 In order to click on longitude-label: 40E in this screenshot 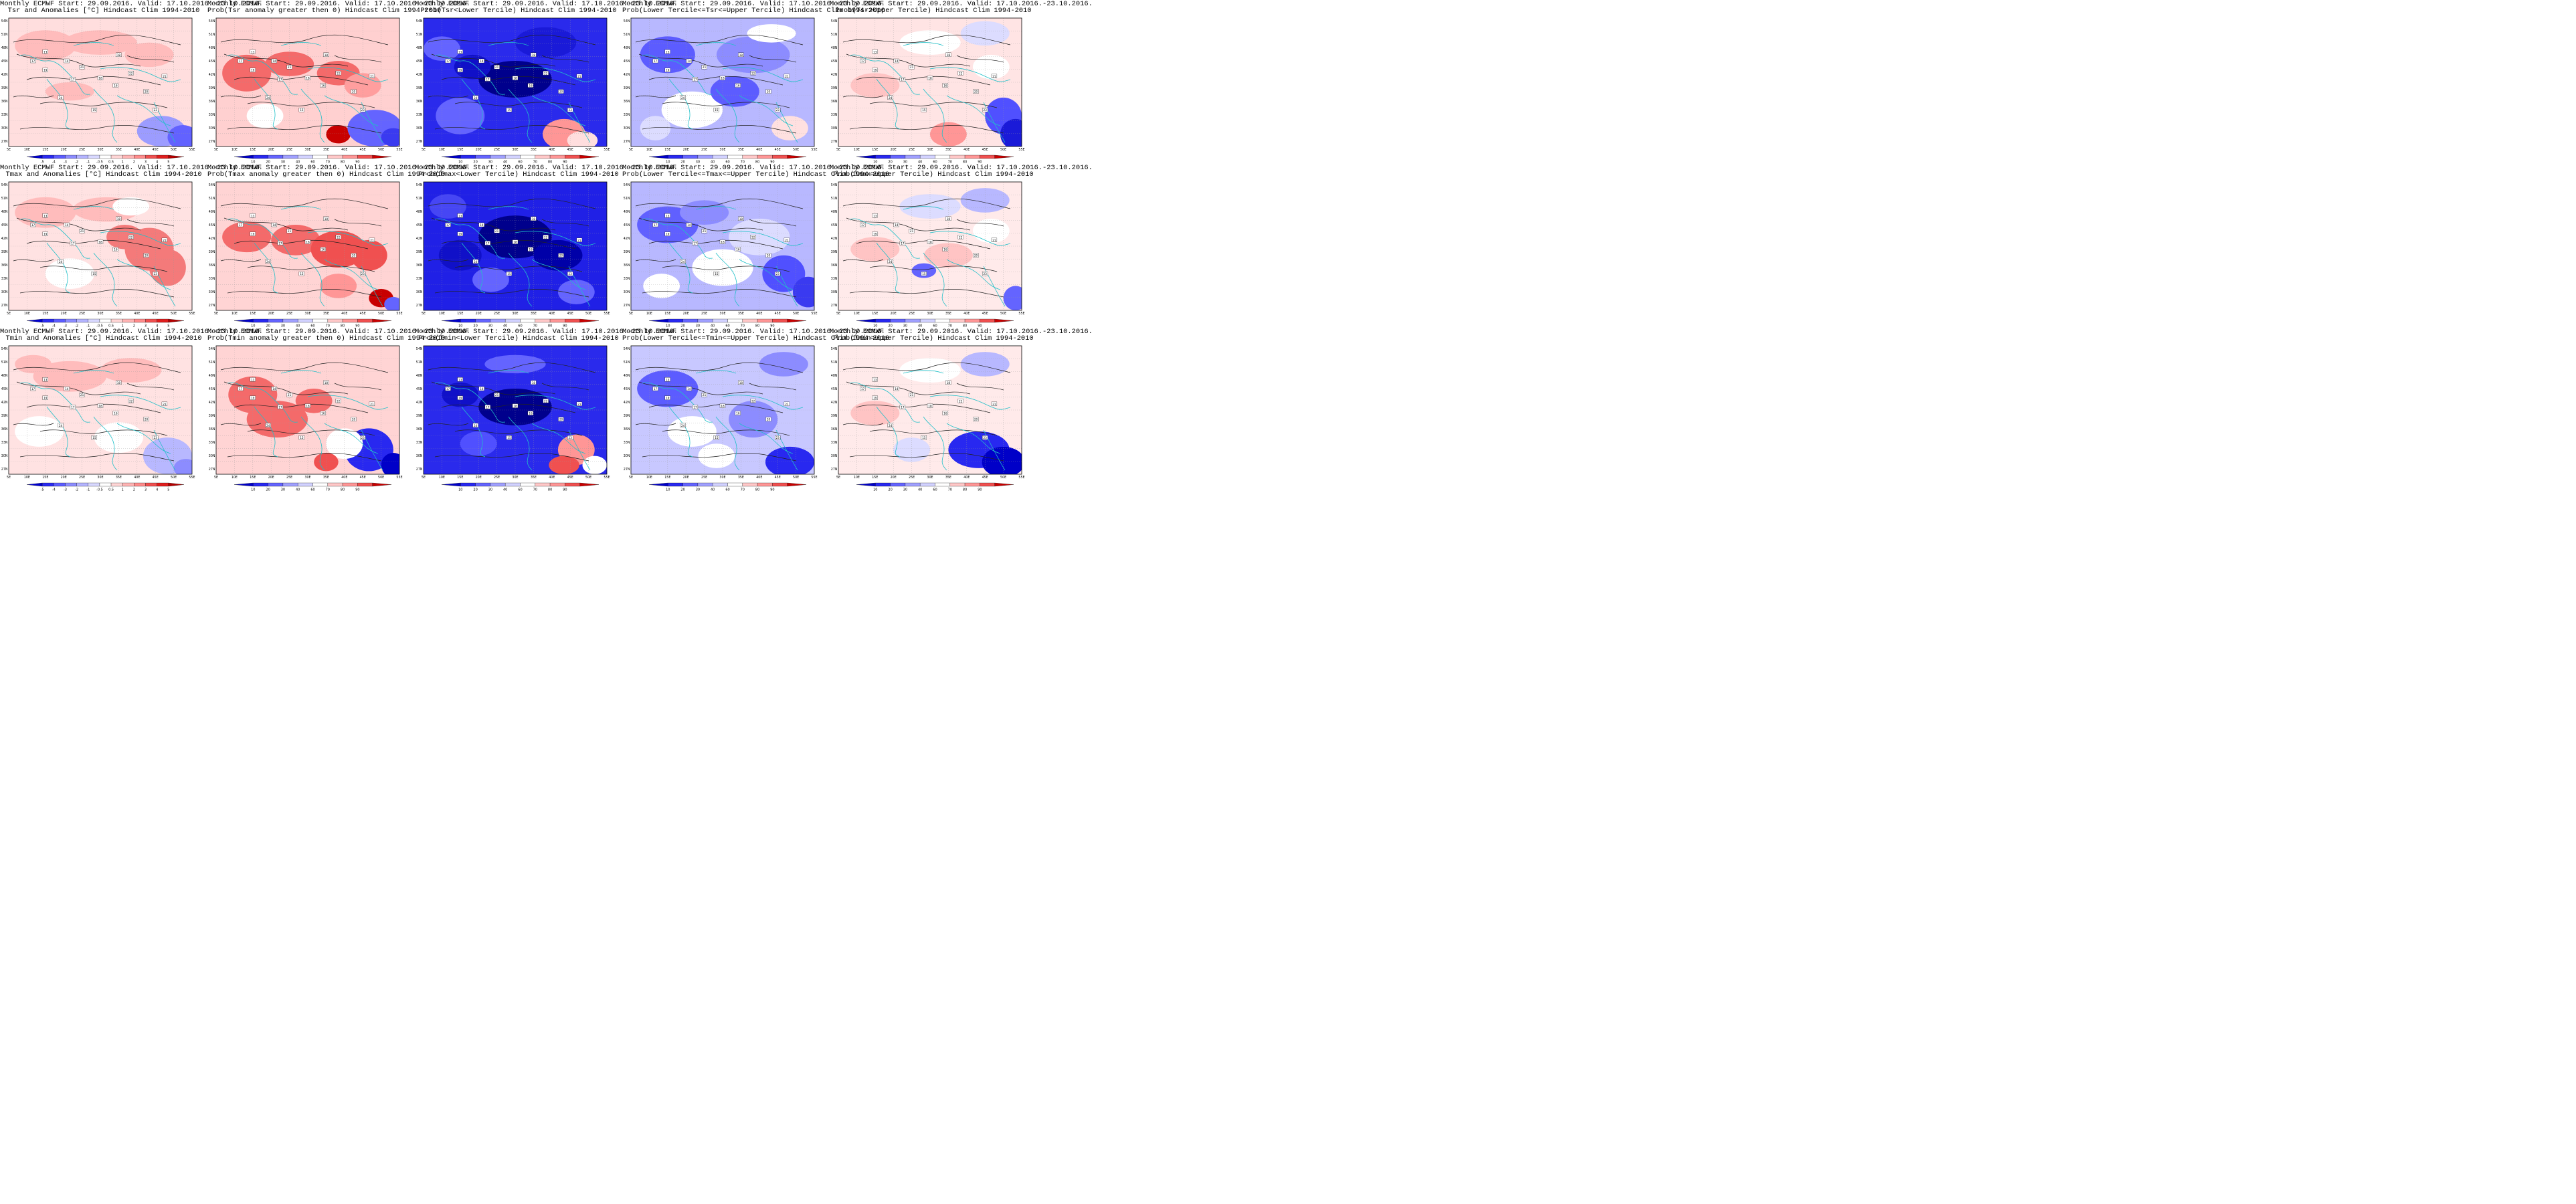, I will do `click(137, 314)`.